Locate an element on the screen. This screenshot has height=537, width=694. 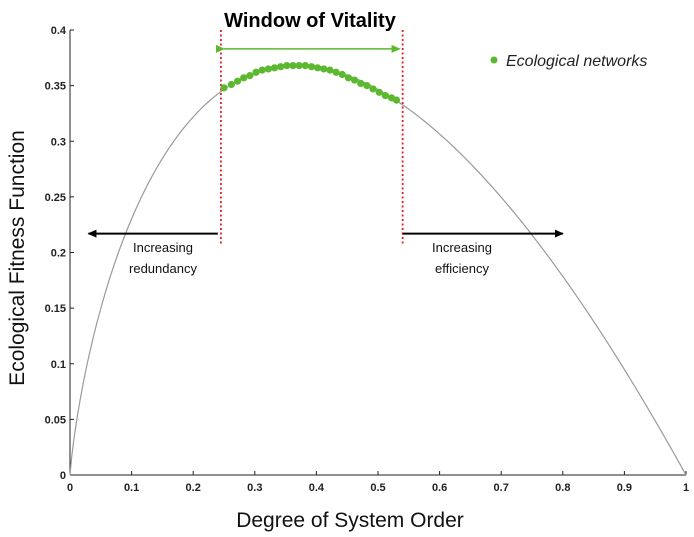
x-tick-label: 0.5 is located at coordinates (377, 488).